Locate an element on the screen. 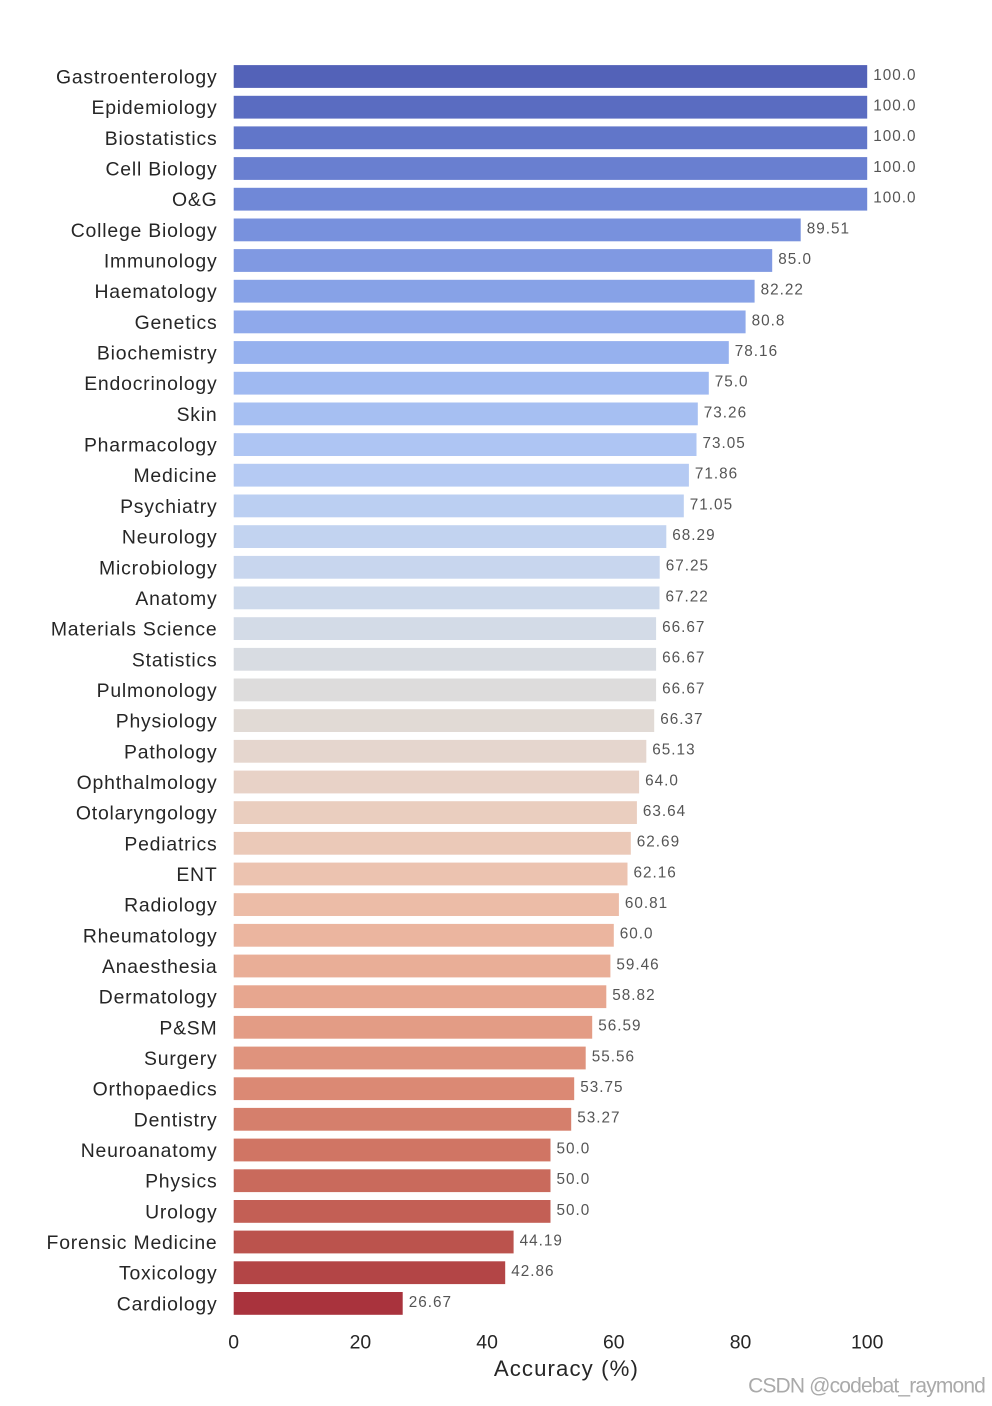 The width and height of the screenshot is (992, 1406). svg-text: Physics is located at coordinates (181, 1182).